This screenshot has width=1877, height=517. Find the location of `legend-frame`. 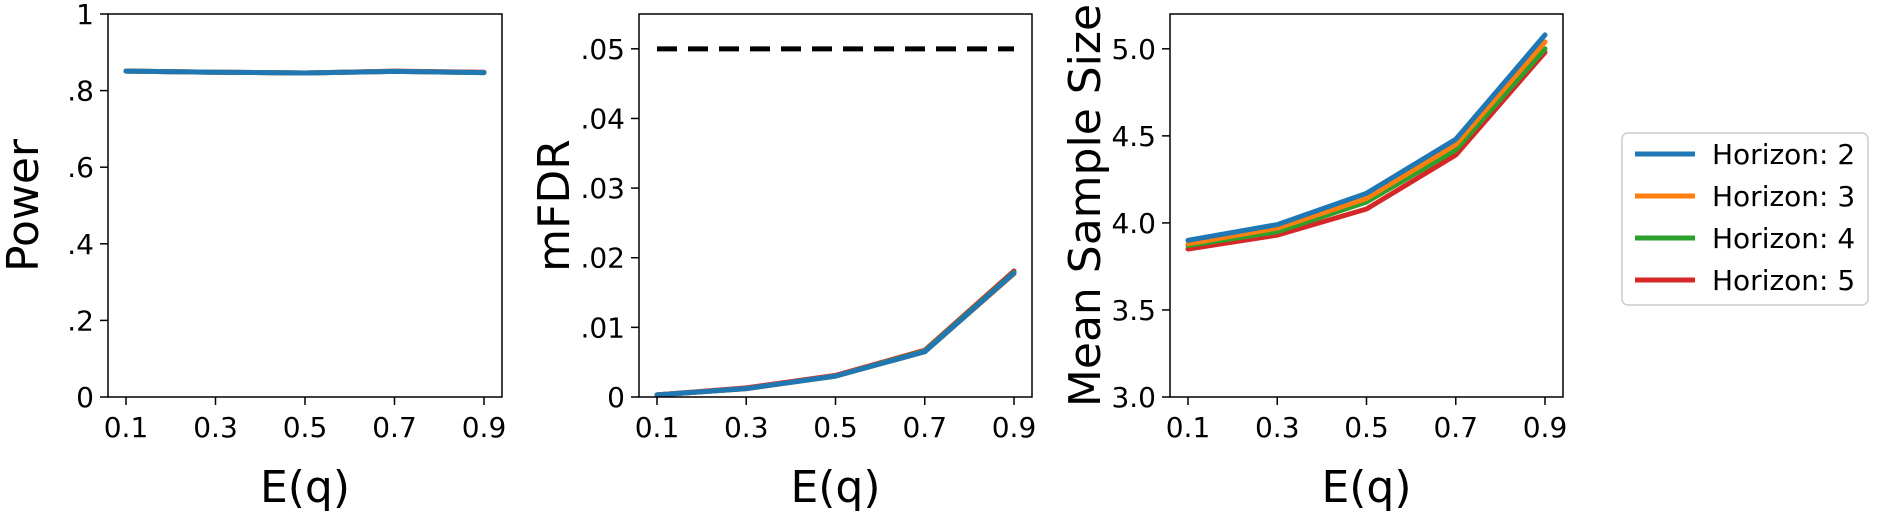

legend-frame is located at coordinates (1745, 219).